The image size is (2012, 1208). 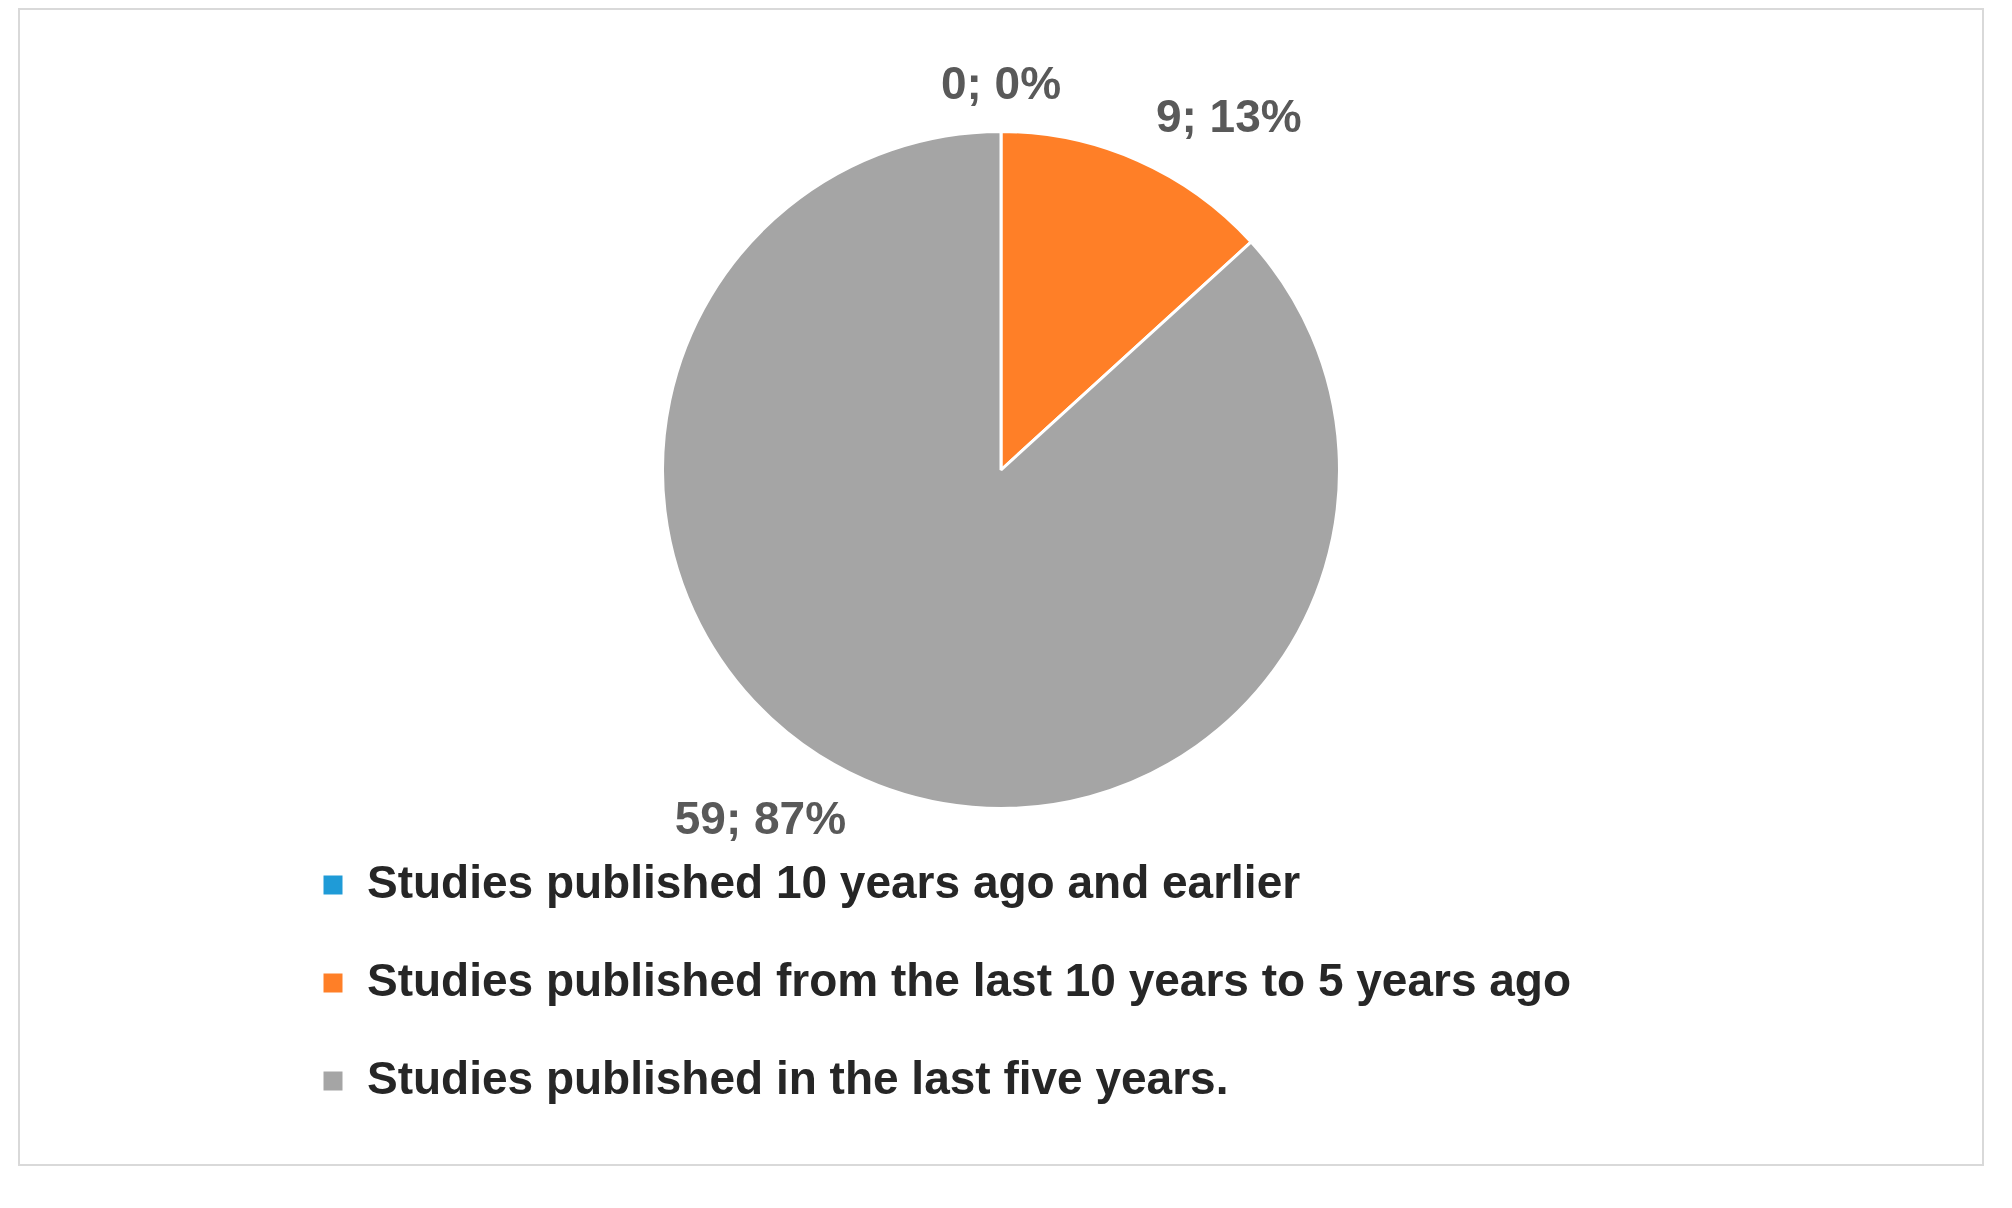 I want to click on data-label: 9; 13%, so click(x=1228, y=115).